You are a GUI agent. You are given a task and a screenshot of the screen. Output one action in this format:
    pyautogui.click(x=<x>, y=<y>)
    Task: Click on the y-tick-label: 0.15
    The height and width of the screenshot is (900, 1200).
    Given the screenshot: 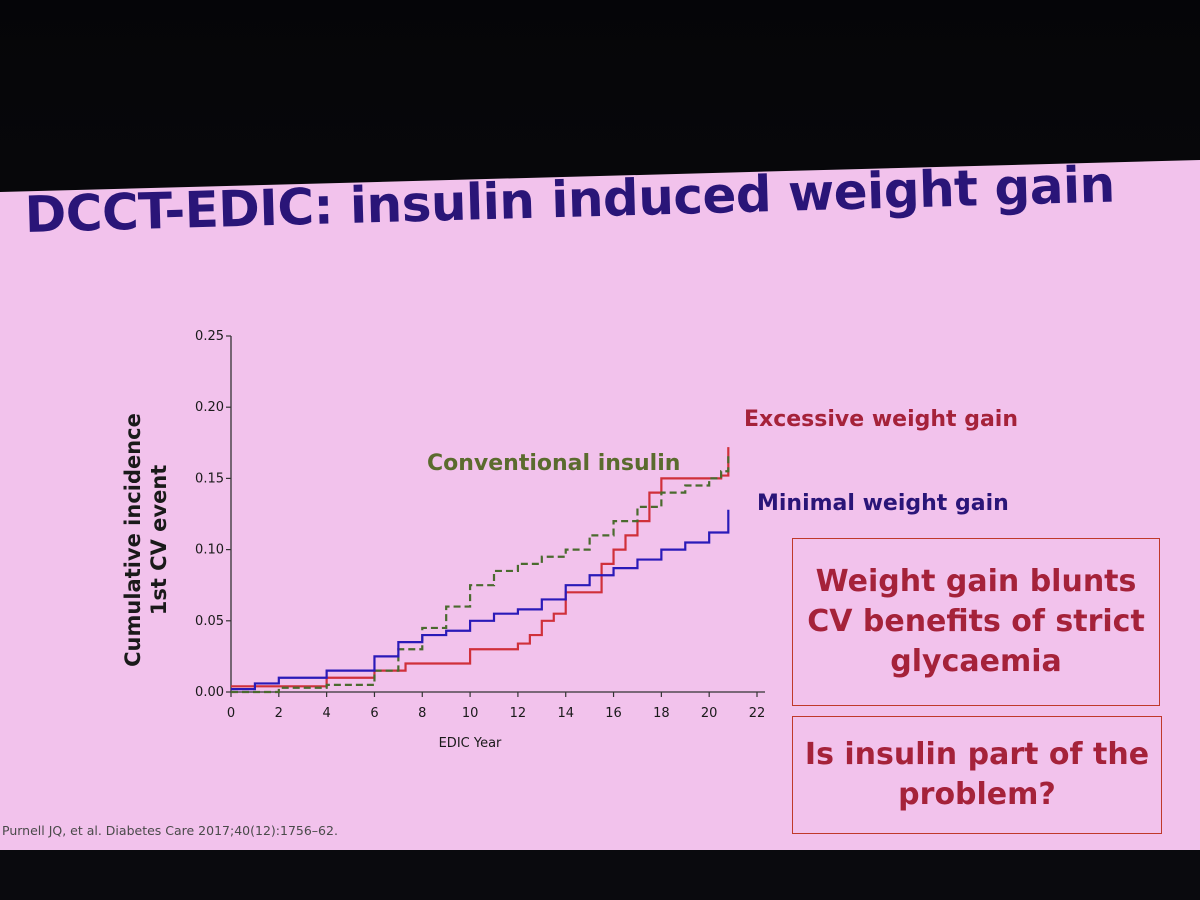 What is the action you would take?
    pyautogui.click(x=209, y=478)
    